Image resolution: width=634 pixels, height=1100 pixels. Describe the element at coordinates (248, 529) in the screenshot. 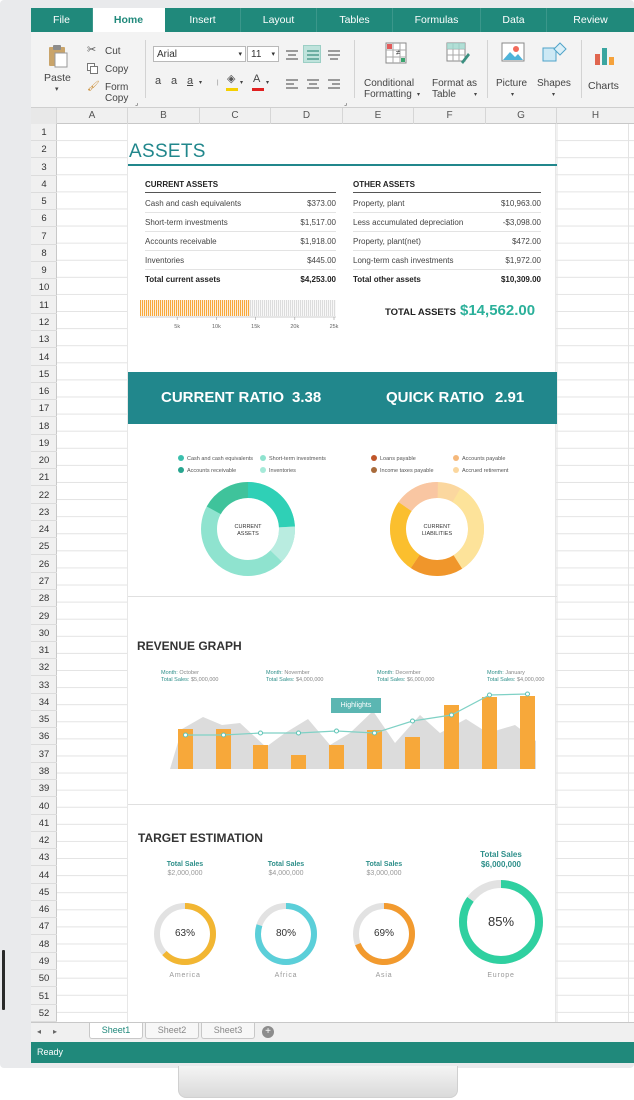

I see `current-assets-donut` at that location.